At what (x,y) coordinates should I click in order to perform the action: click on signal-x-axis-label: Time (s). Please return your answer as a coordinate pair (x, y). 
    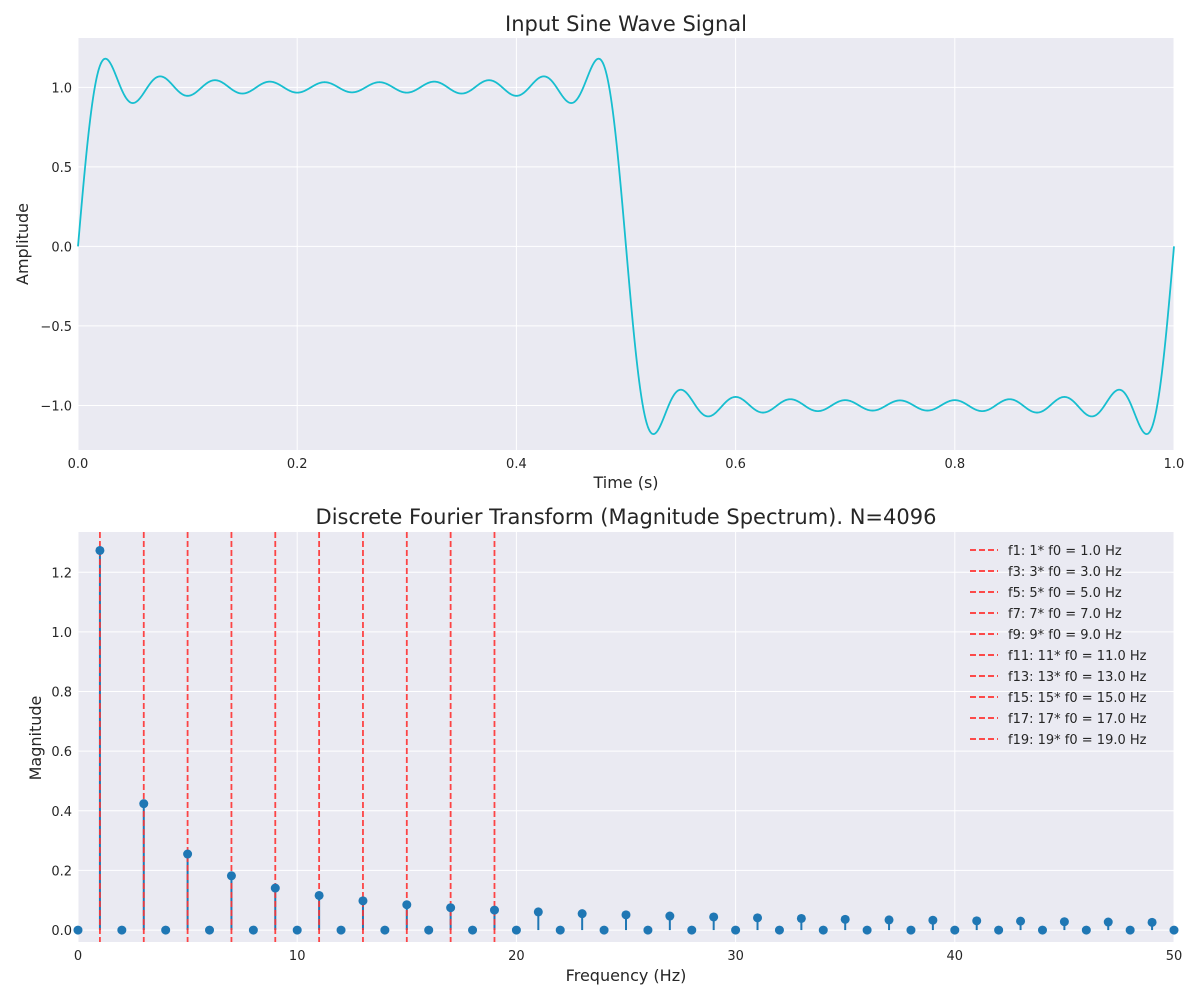
    Looking at the image, I should click on (625, 482).